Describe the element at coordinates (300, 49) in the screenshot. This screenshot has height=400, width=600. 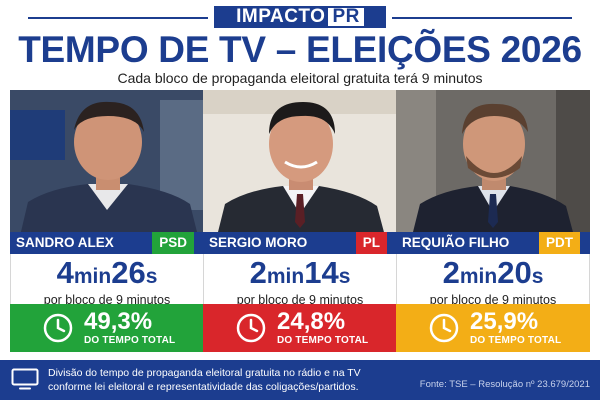
I see `page-title: TEMPO DE TV – ELEIÇÕES 2026` at that location.